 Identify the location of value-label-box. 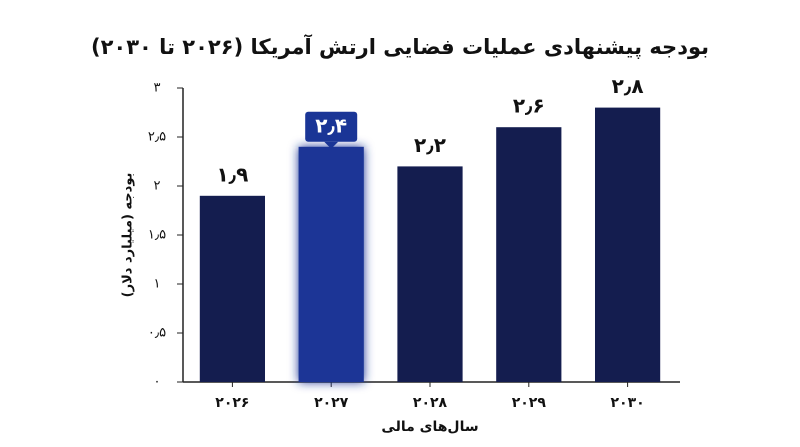
(331, 126).